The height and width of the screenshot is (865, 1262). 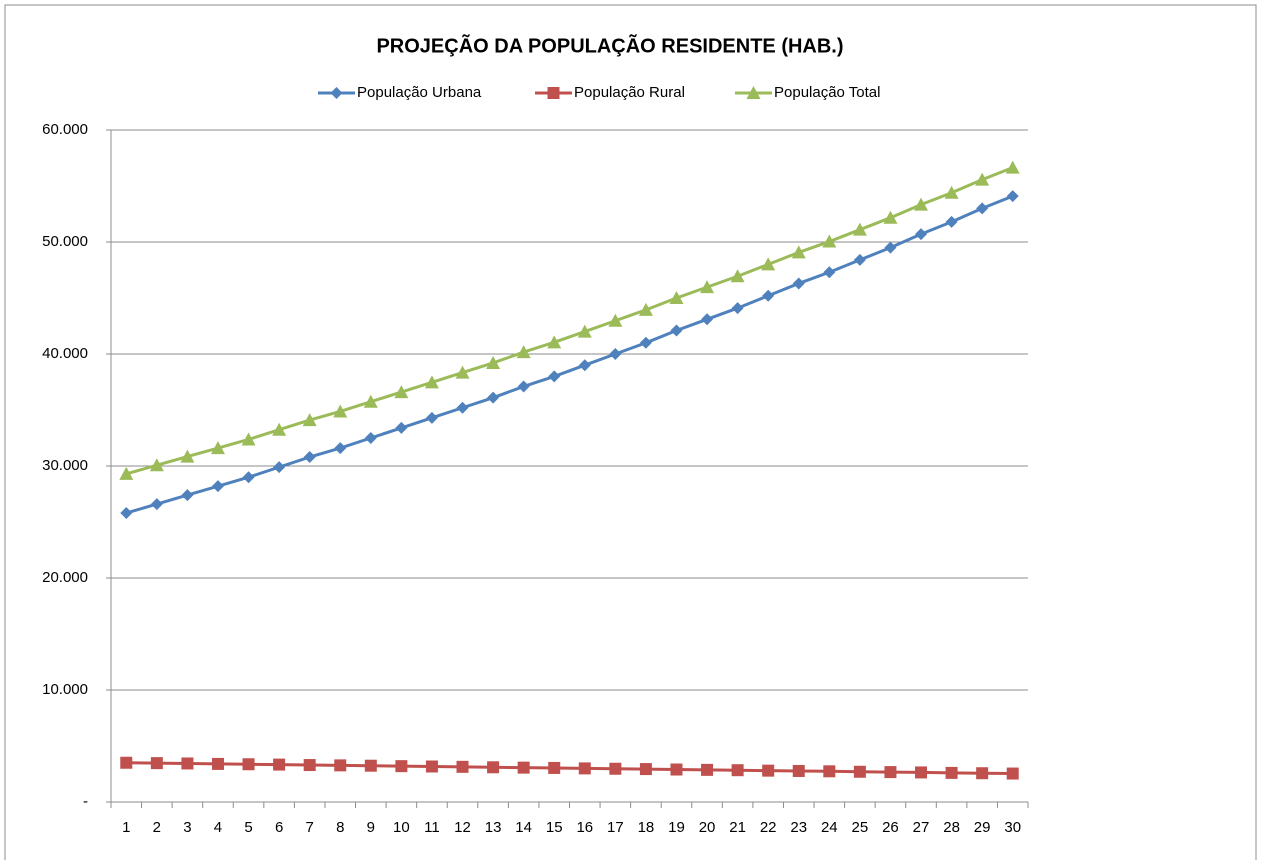 What do you see at coordinates (629, 92) in the screenshot?
I see `legend-label: População Rural` at bounding box center [629, 92].